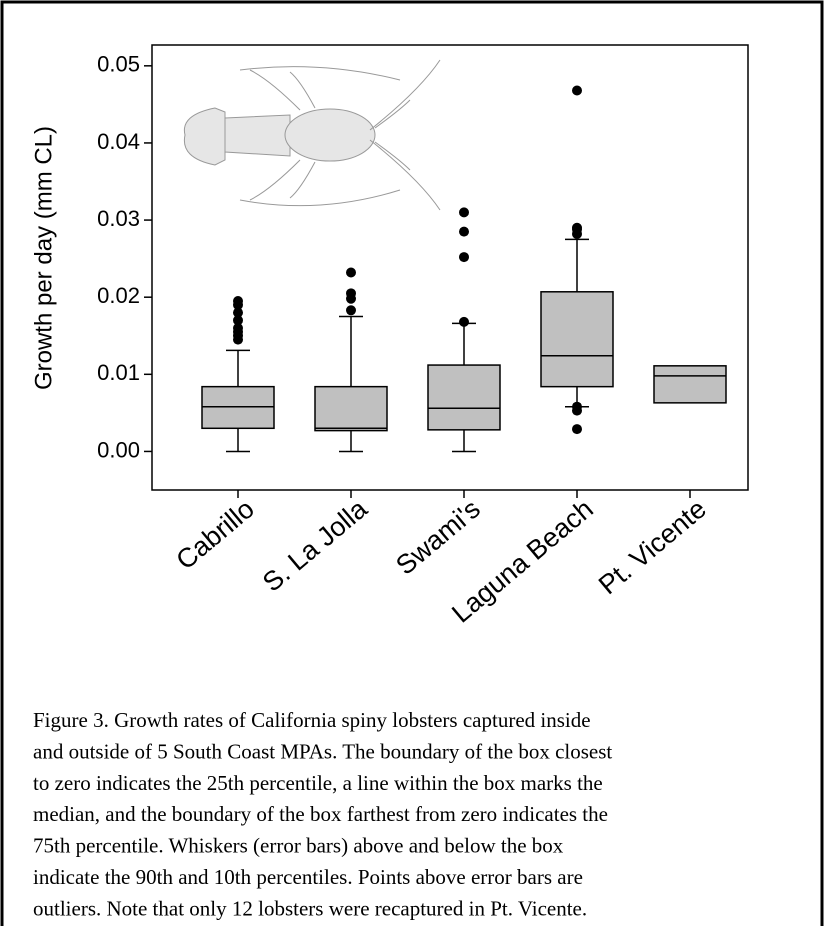  Describe the element at coordinates (652, 547) in the screenshot. I see `x-tick-label: Pt. Vicente` at that location.